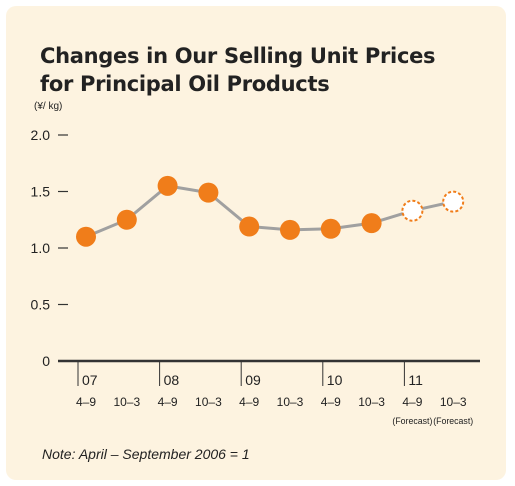  I want to click on series-line, so click(269, 211).